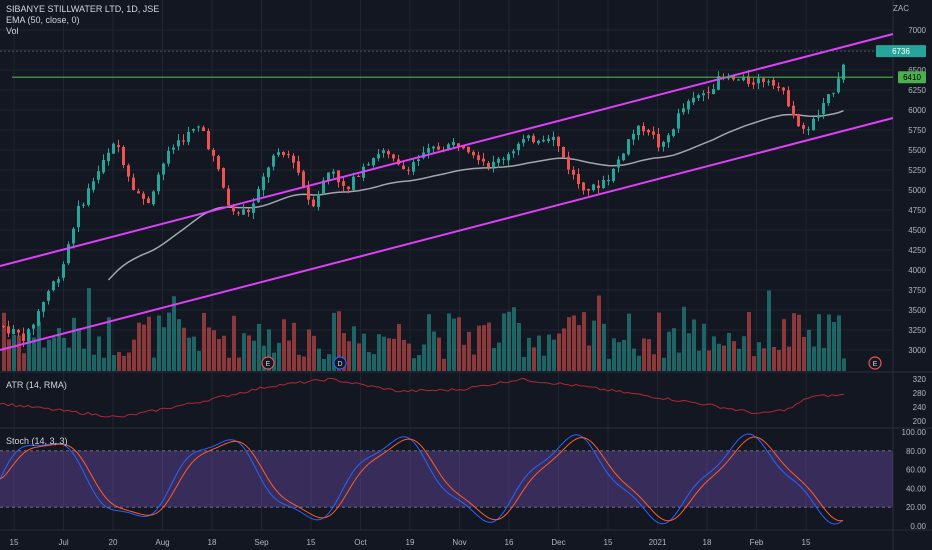  I want to click on event-marker-label: D, so click(339, 364).